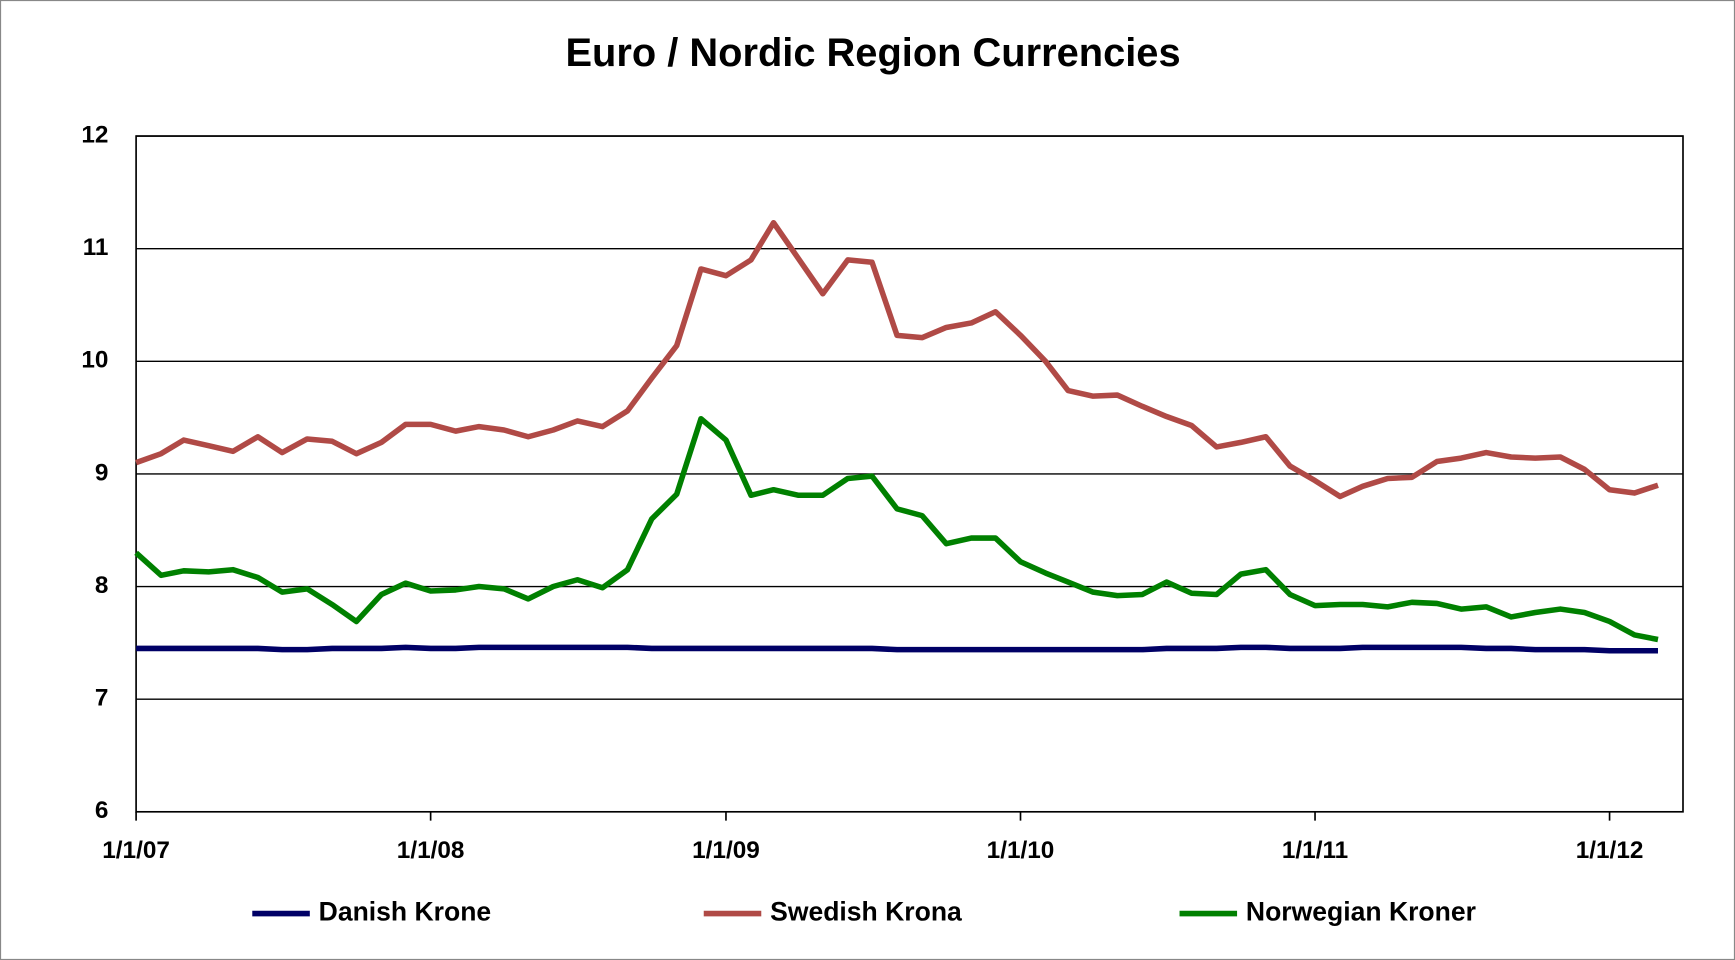 The width and height of the screenshot is (1735, 960). What do you see at coordinates (136, 850) in the screenshot?
I see `x-tick-label: 1/1/07` at bounding box center [136, 850].